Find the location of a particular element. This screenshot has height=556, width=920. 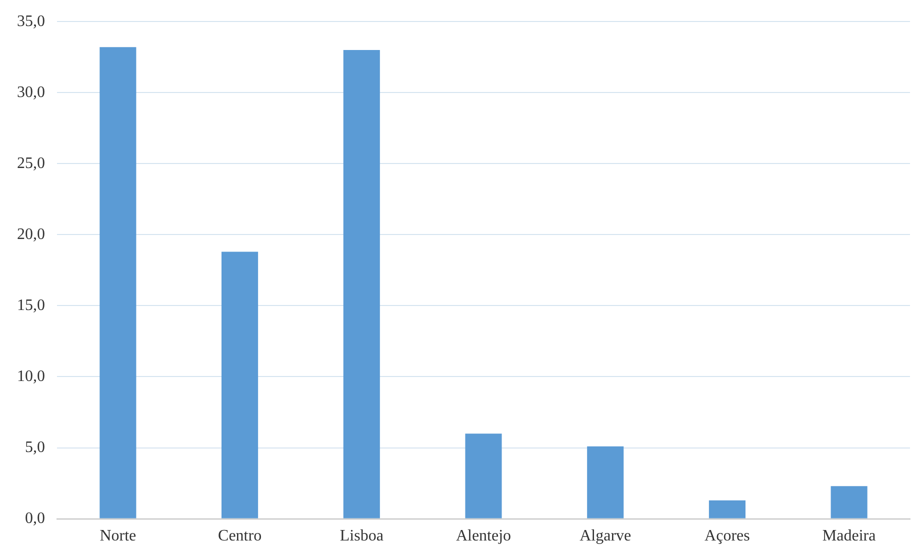

x-tick-label: Algarve is located at coordinates (606, 536).